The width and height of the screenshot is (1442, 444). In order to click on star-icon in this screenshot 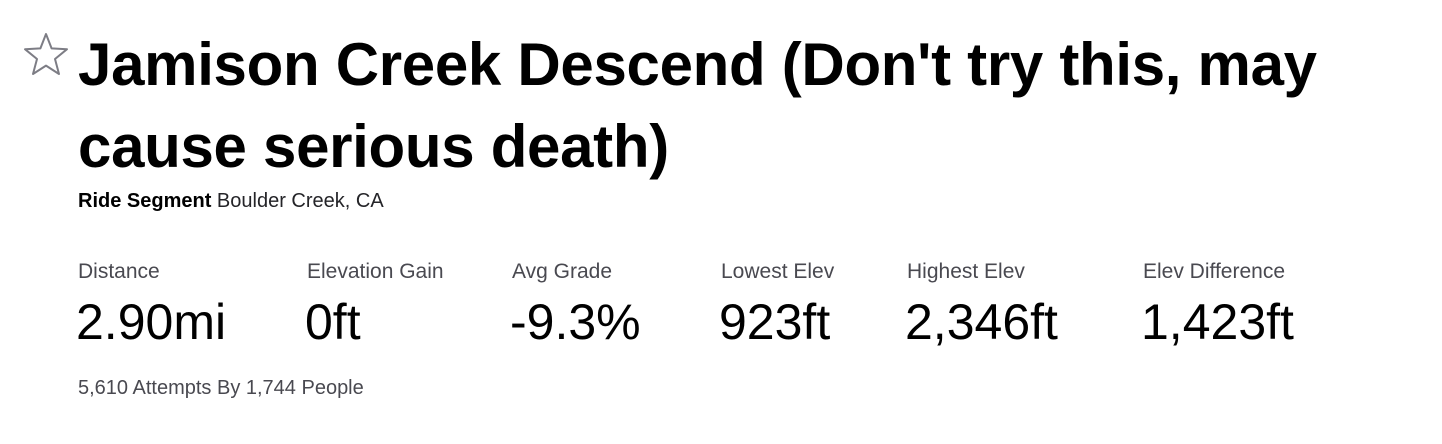, I will do `click(46, 55)`.